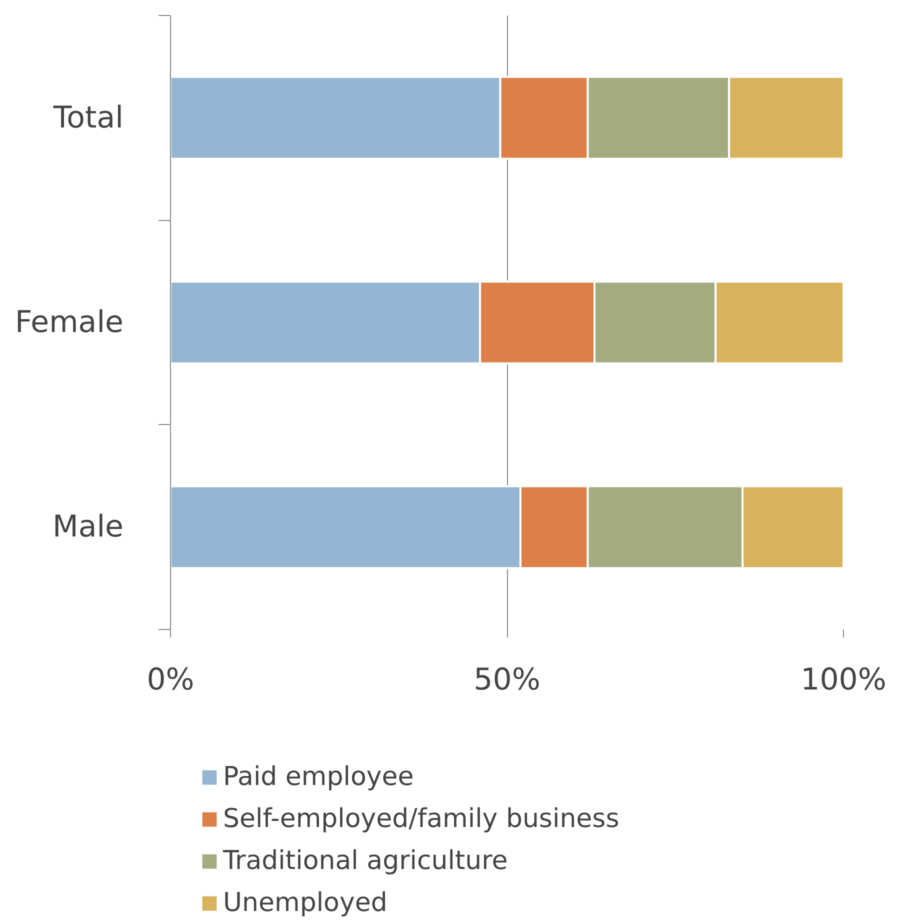  Describe the element at coordinates (843, 680) in the screenshot. I see `x-tick-label: 100%` at that location.